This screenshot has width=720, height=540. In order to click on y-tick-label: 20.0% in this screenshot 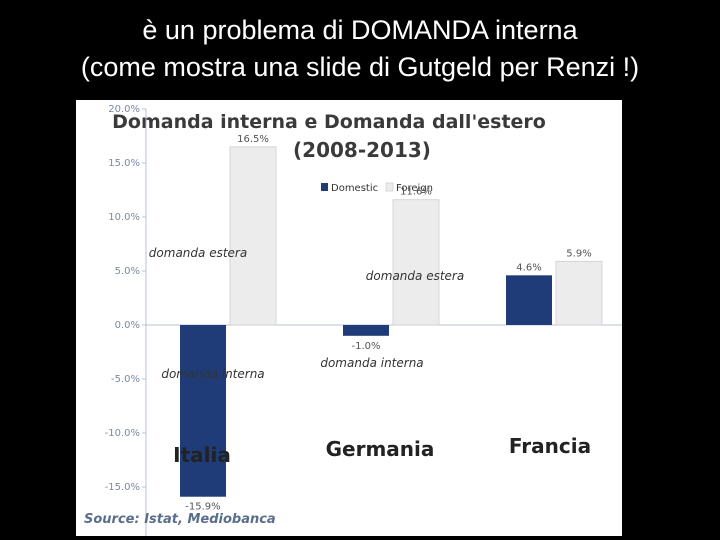, I will do `click(124, 109)`.